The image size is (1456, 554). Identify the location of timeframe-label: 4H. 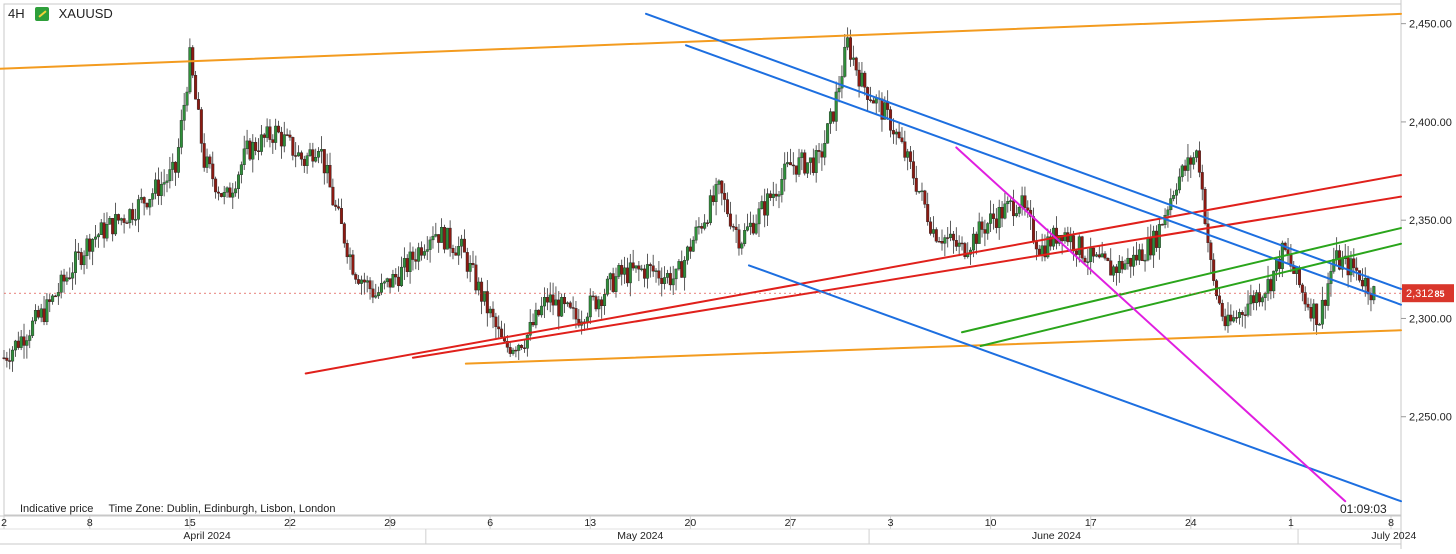
(16, 13).